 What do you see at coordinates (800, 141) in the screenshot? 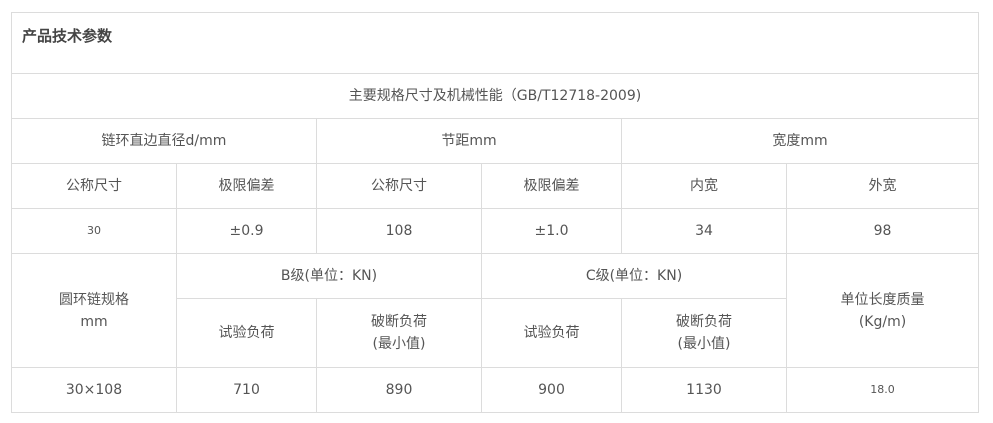
I see `width-header: 宽度mm` at bounding box center [800, 141].